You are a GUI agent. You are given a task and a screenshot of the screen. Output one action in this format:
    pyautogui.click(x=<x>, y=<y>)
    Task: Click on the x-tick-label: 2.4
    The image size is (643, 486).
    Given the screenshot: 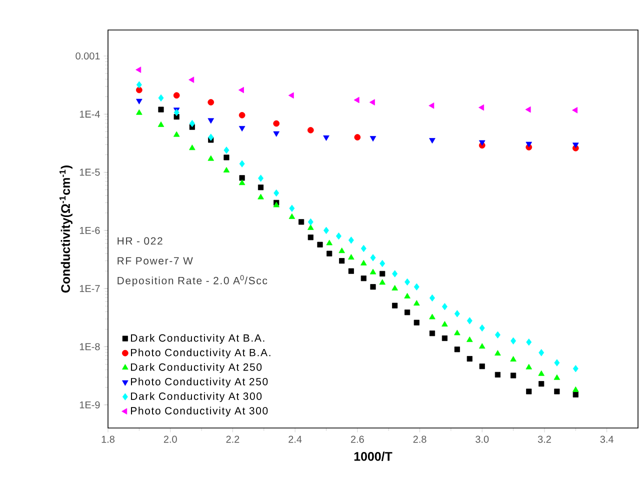 What is the action you would take?
    pyautogui.click(x=295, y=439)
    